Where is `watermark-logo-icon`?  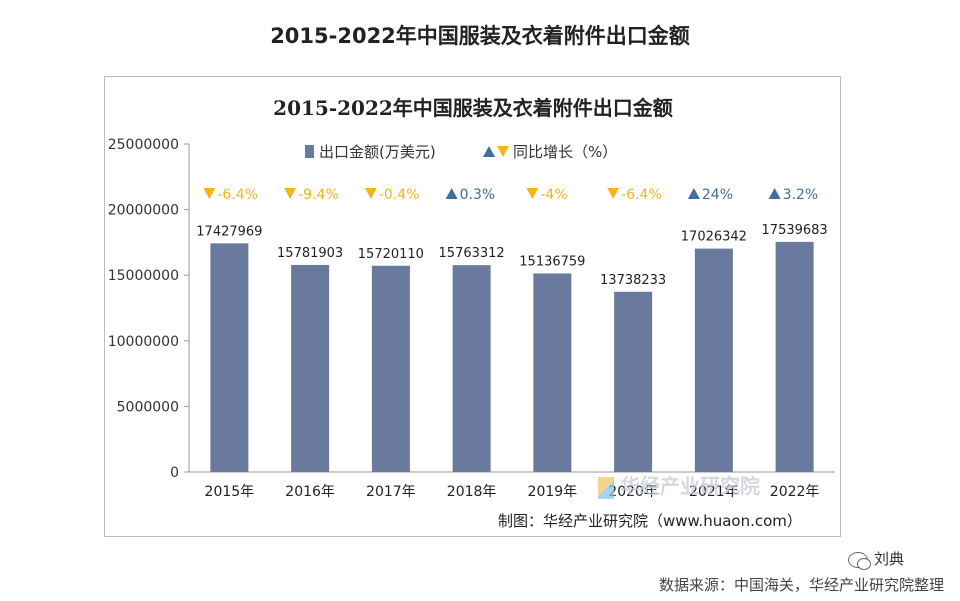
watermark-logo-icon is located at coordinates (606, 487).